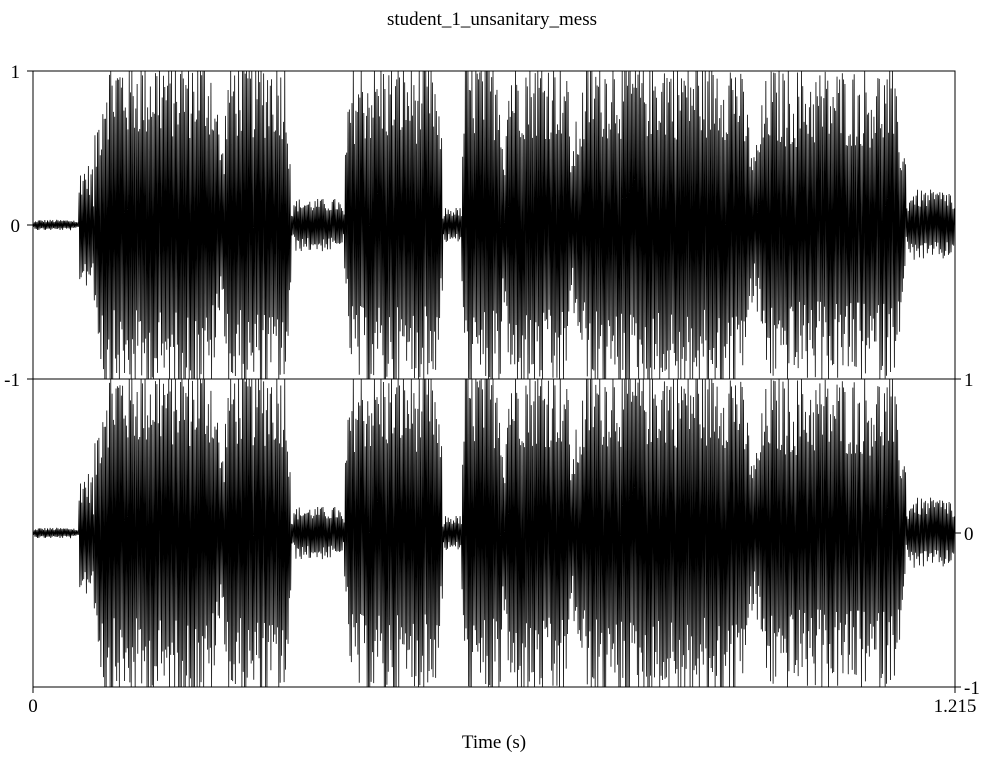 This screenshot has height=758, width=984. What do you see at coordinates (972, 688) in the screenshot?
I see `ch2-y-tick-bottom: -1` at bounding box center [972, 688].